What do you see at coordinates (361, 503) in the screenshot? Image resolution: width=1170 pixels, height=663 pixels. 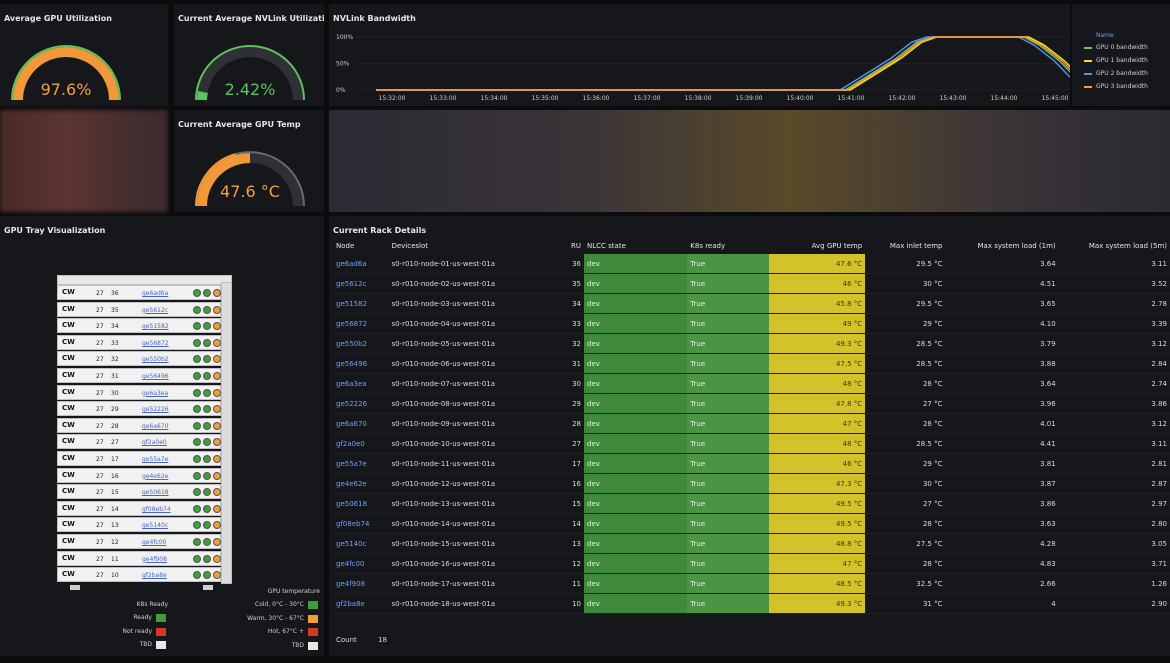 I see `node-link: ge50618` at bounding box center [361, 503].